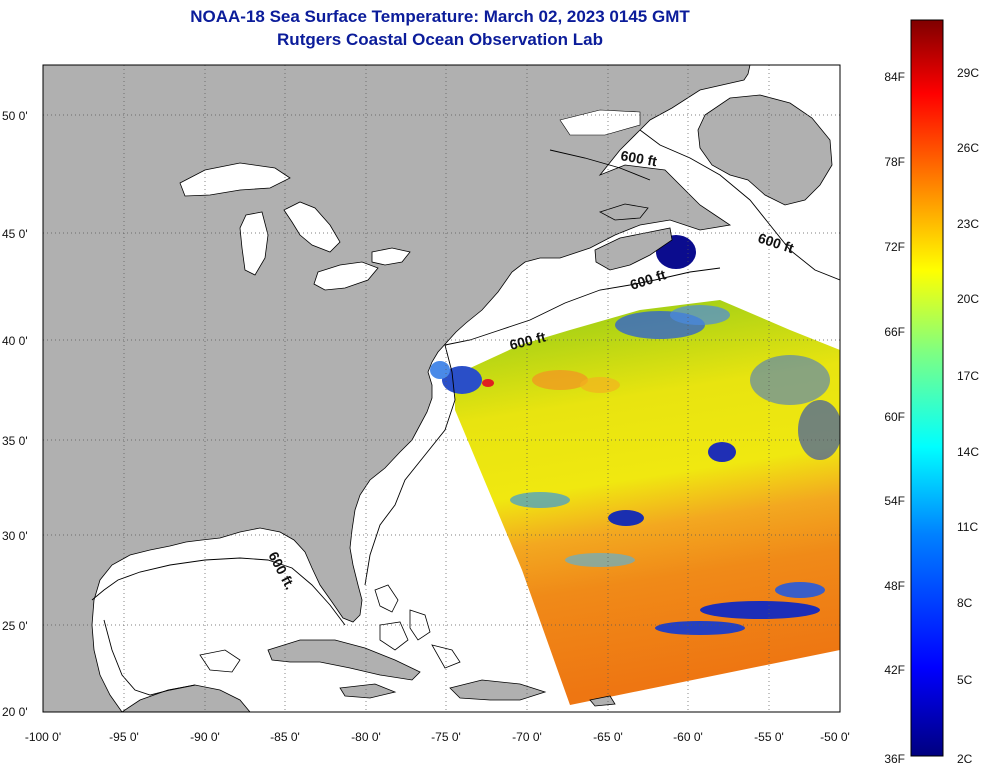 Image resolution: width=984 pixels, height=770 pixels. What do you see at coordinates (43, 737) in the screenshot?
I see `lon-label: -100 0'` at bounding box center [43, 737].